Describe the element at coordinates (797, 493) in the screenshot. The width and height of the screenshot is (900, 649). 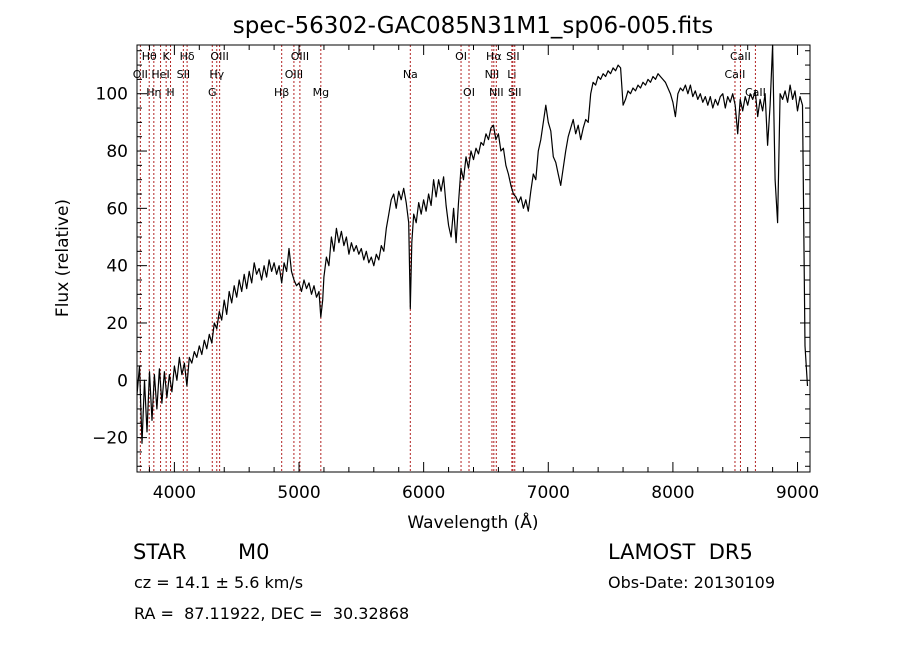
I see `x-tick-label: 9000` at that location.